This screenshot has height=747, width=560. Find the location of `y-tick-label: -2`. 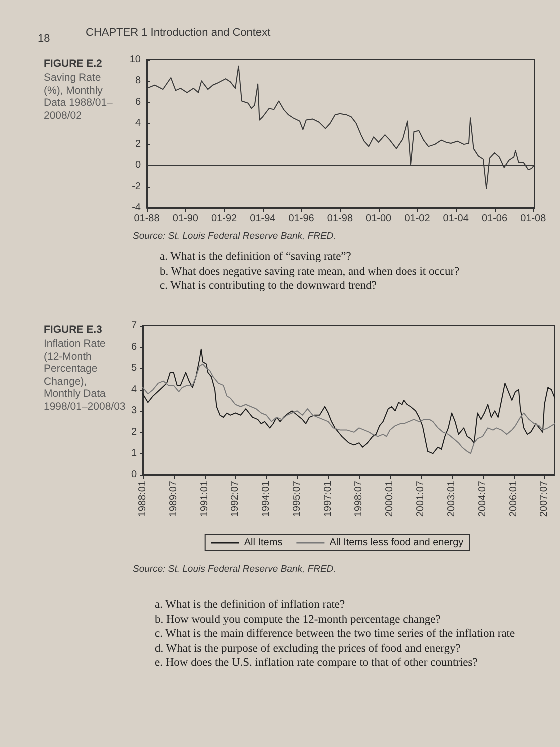

y-tick-label: -2 is located at coordinates (137, 186).